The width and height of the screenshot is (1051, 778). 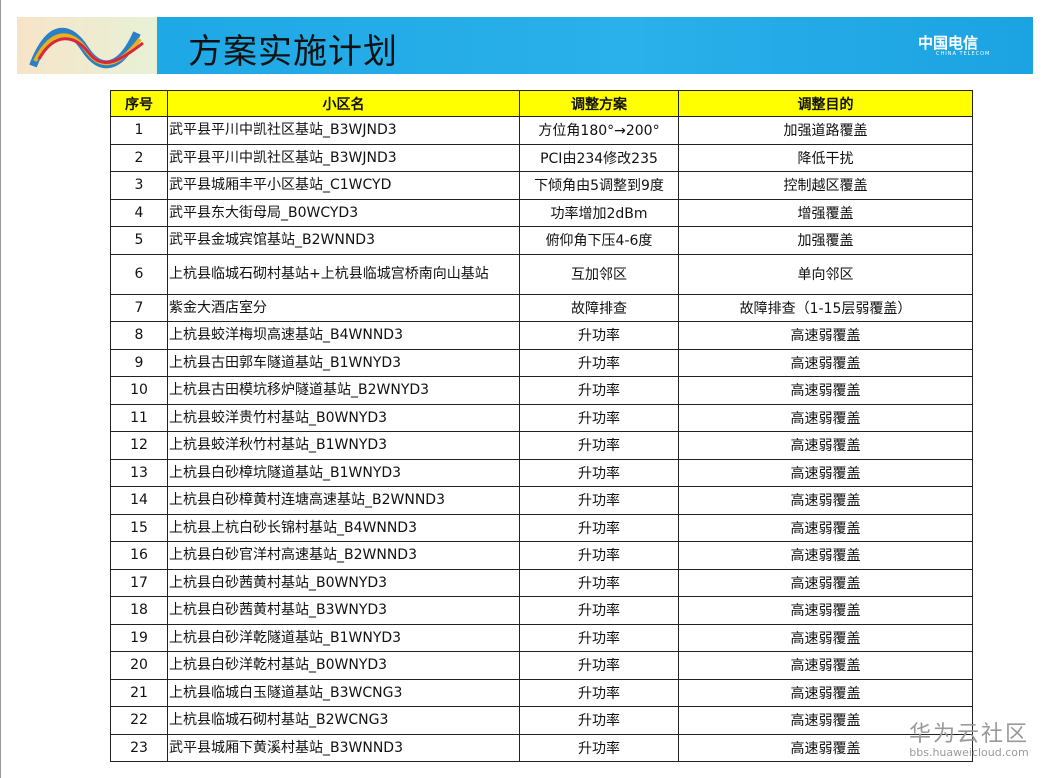 I want to click on table-row: 10 上杭县古田模坑移炉隧道基站_B2WNYD3 升功率 高速弱覆盖, so click(x=541, y=390).